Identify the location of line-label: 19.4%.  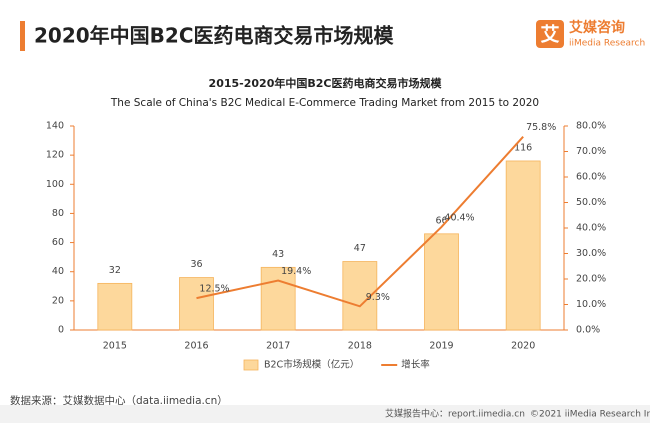
(296, 271).